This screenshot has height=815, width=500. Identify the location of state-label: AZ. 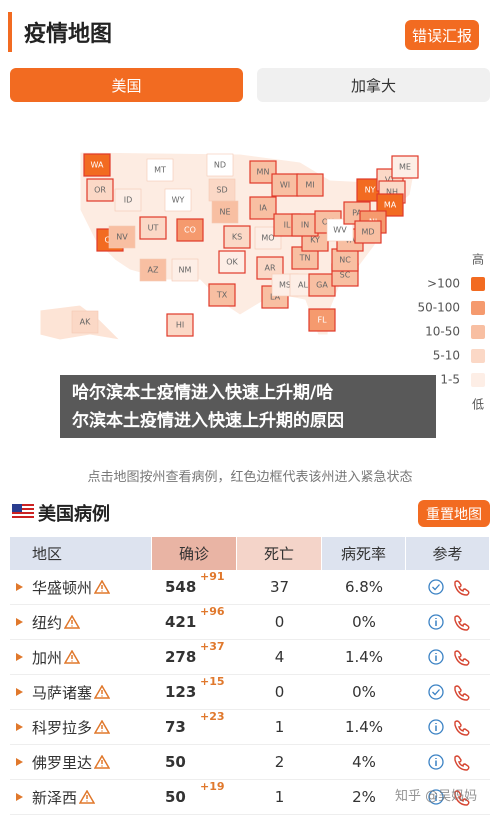
(153, 270).